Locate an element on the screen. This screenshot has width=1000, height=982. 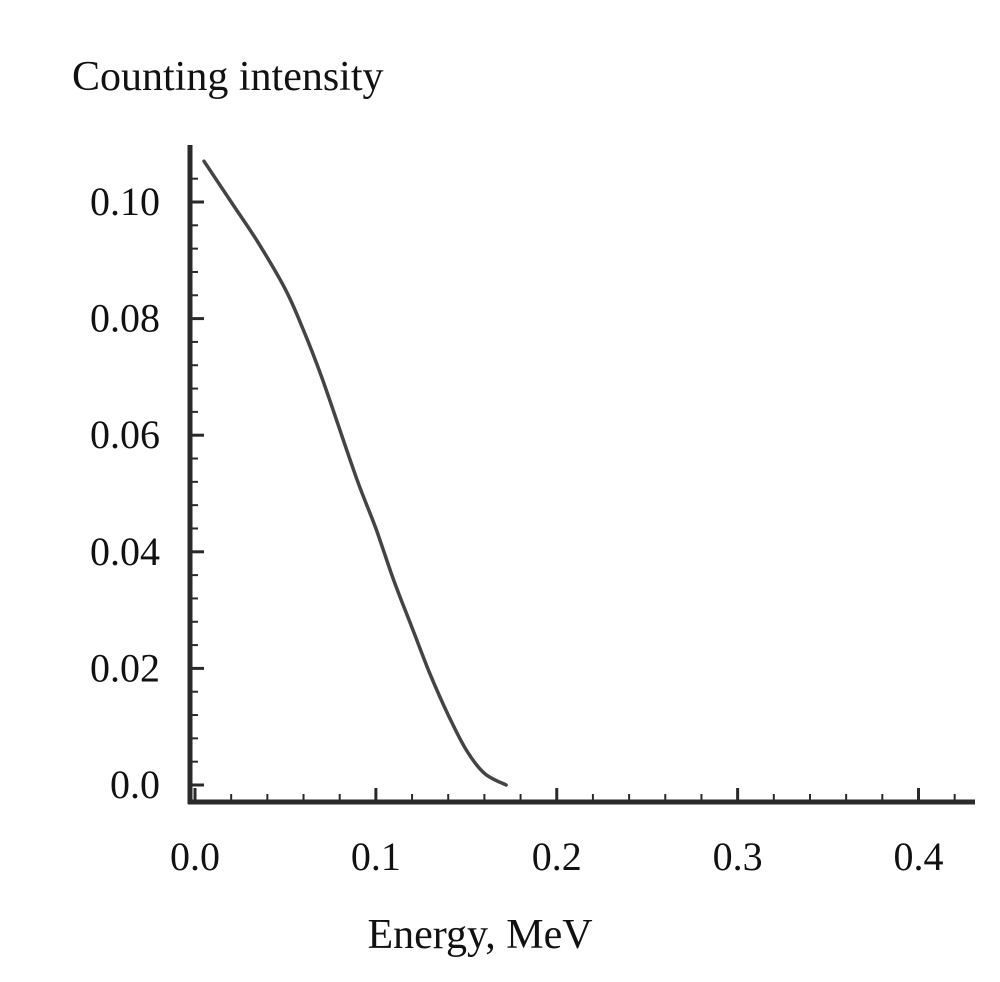
x-tick-label: 0.4 is located at coordinates (919, 856).